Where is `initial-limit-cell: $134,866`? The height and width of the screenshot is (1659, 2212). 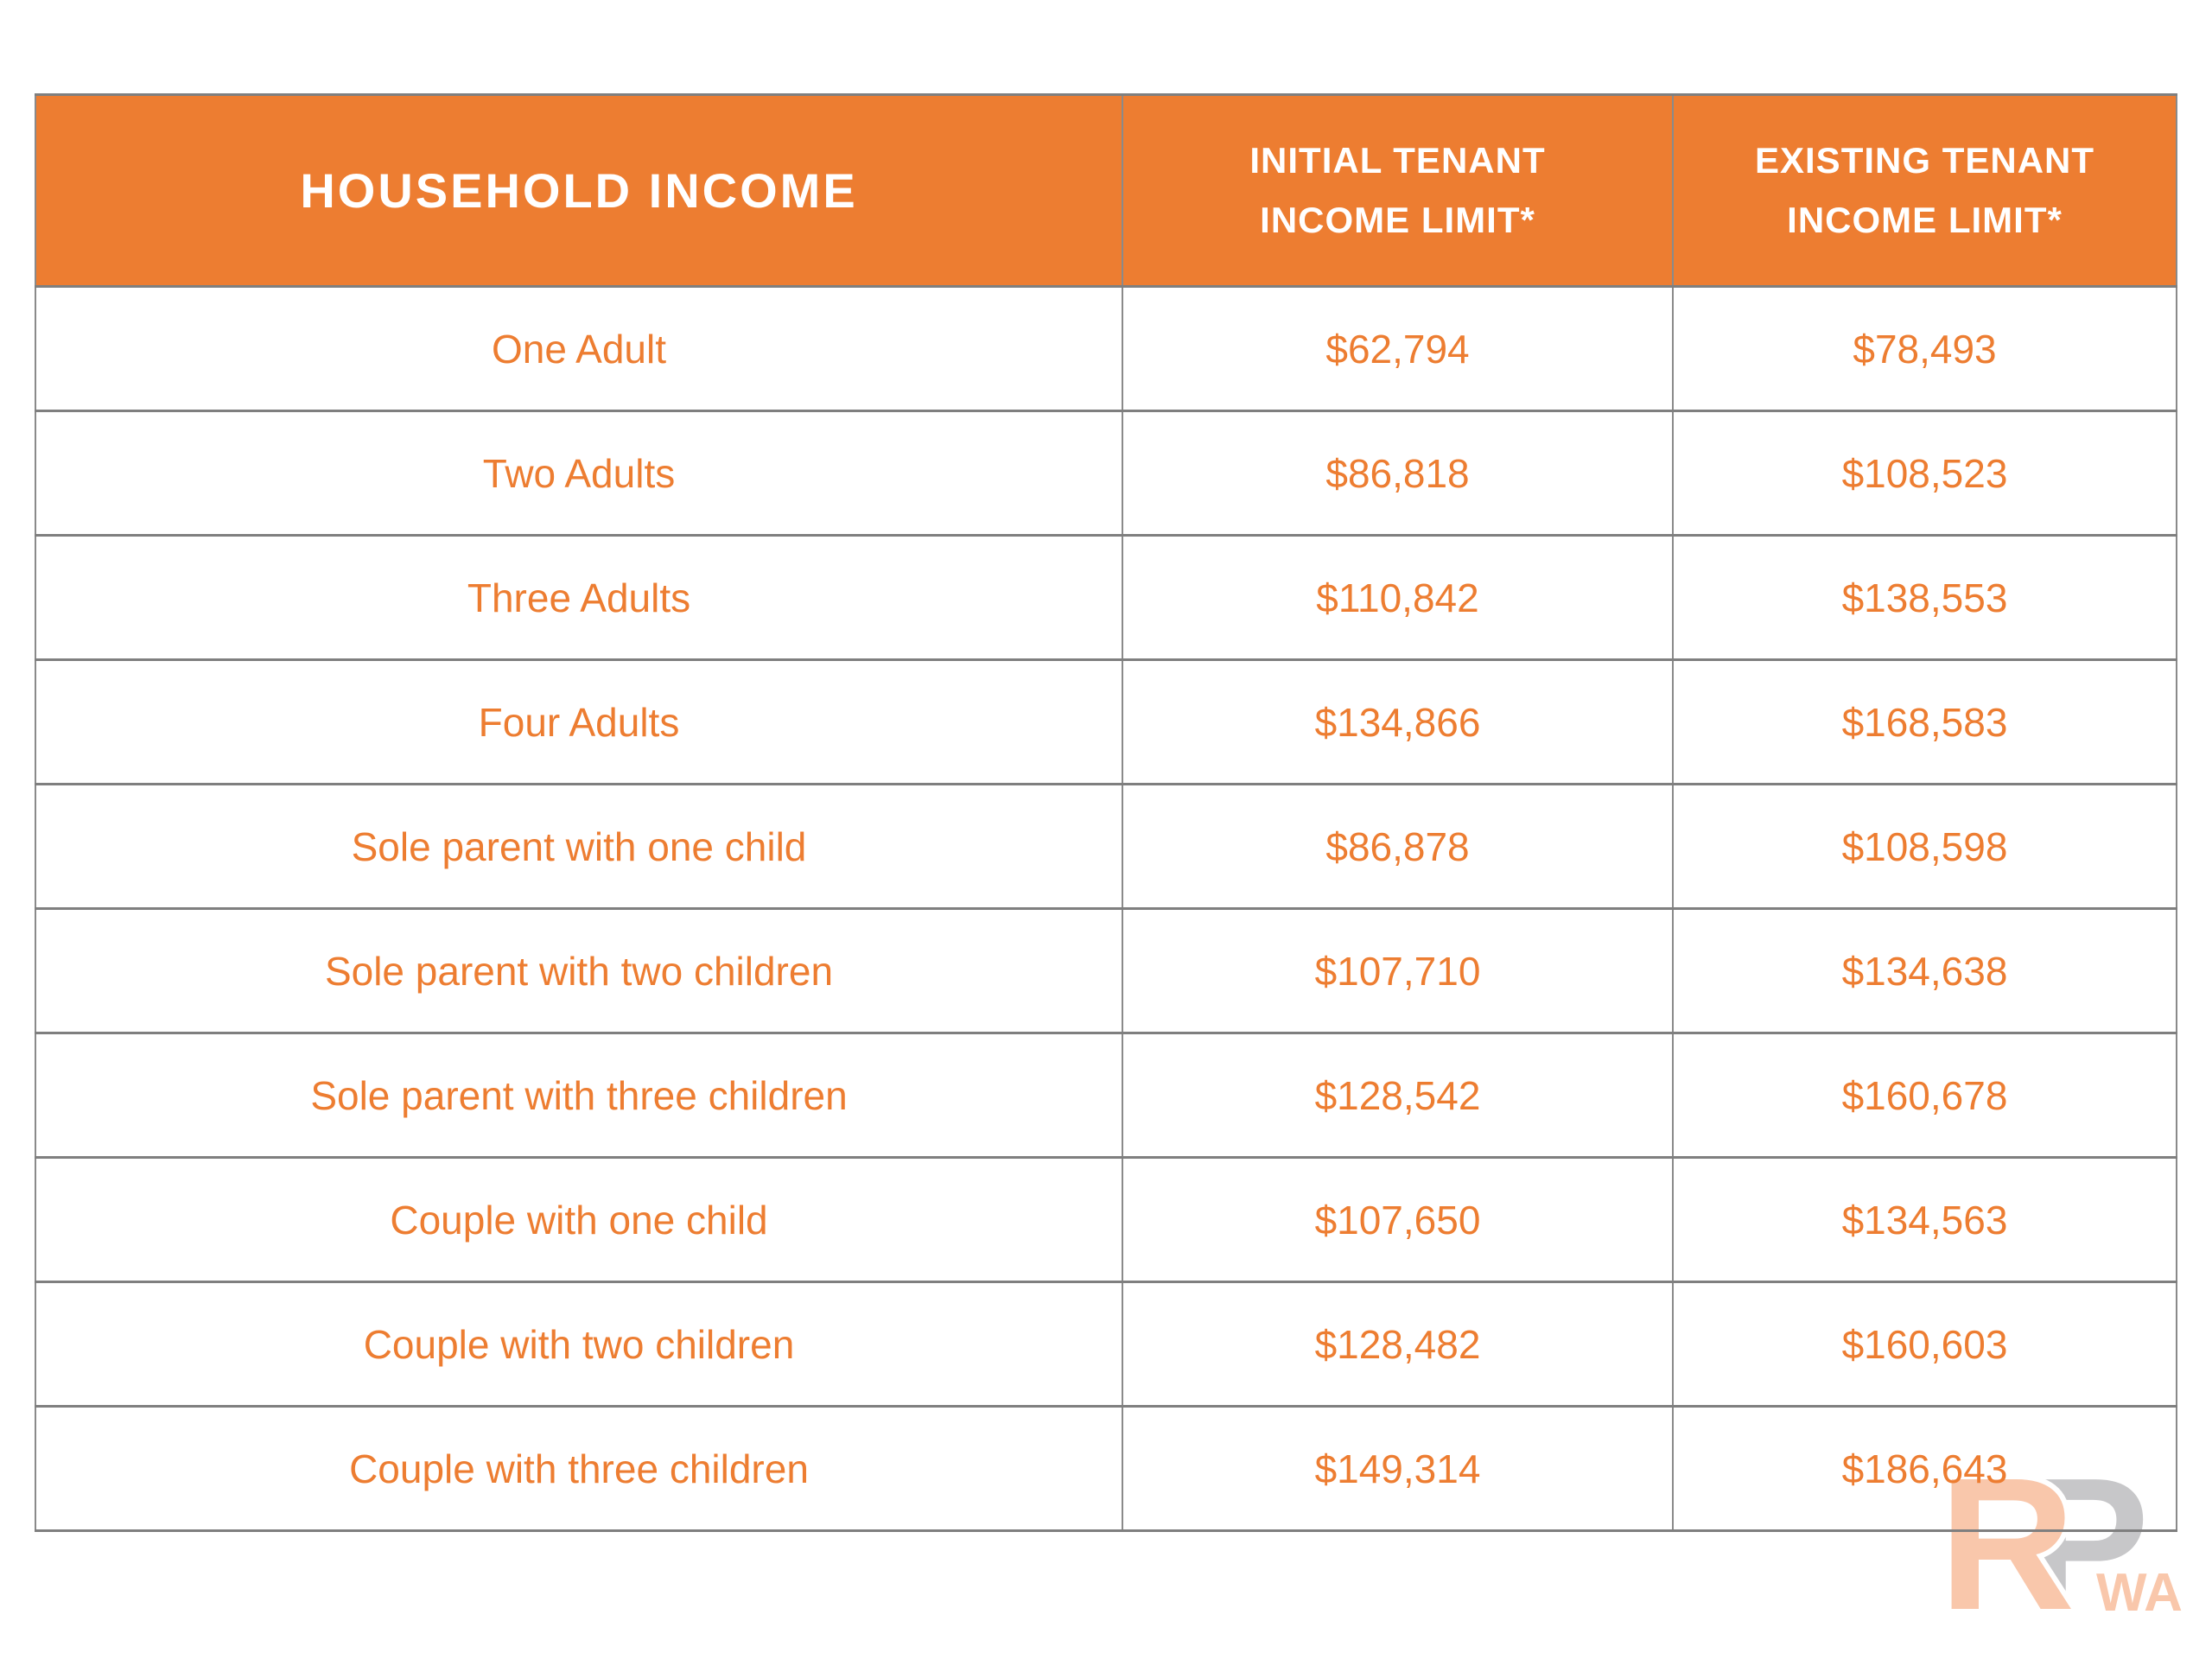
initial-limit-cell: $134,866 is located at coordinates (1398, 721).